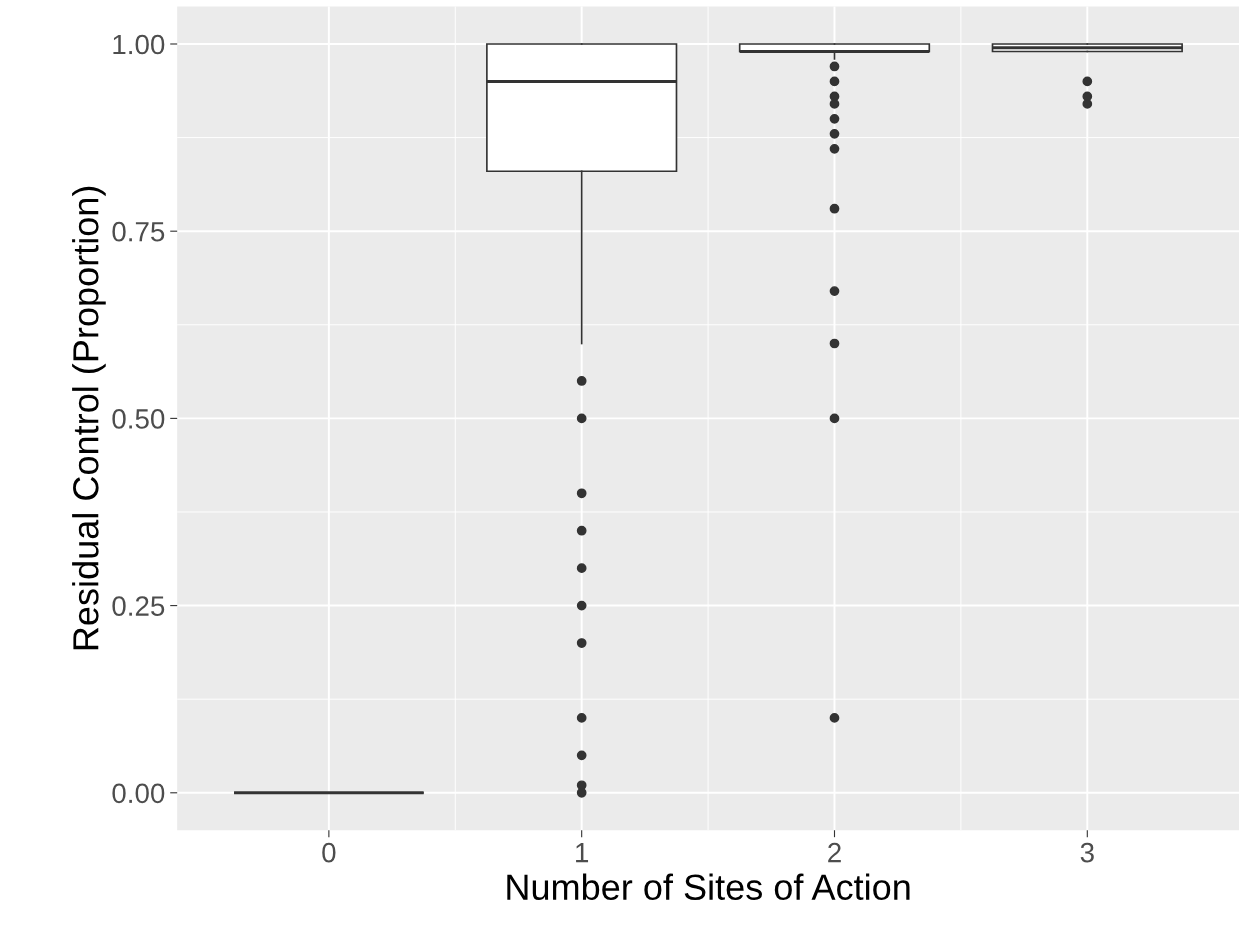 This screenshot has width=1239, height=936. What do you see at coordinates (138, 231) in the screenshot?
I see `y-tick-label: 0.75` at bounding box center [138, 231].